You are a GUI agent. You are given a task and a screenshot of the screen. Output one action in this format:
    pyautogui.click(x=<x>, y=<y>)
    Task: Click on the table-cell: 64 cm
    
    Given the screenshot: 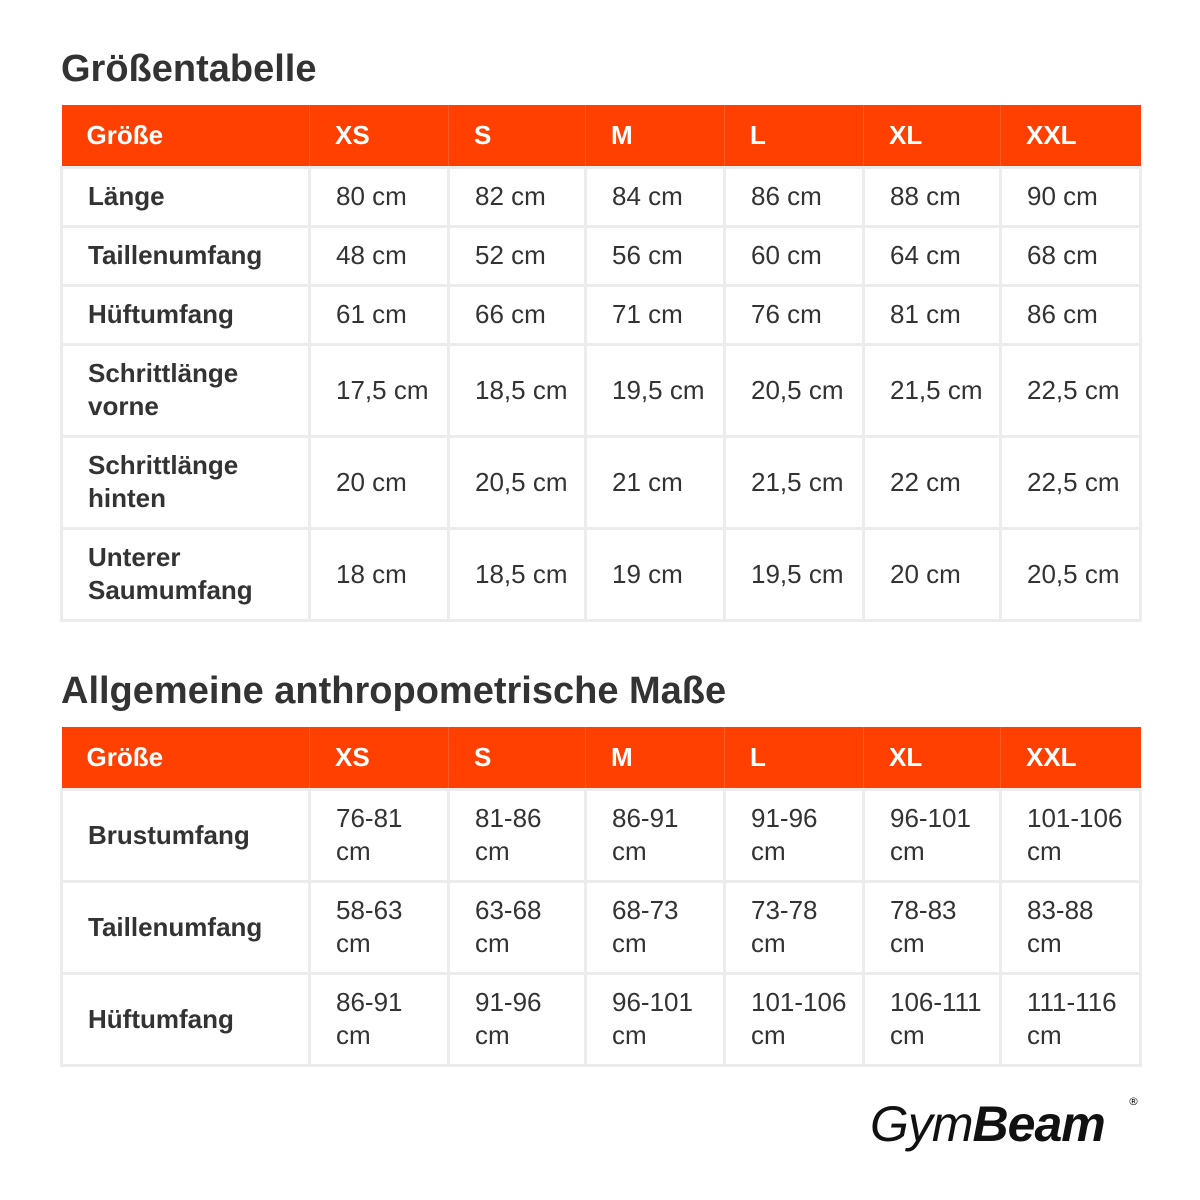 What is the action you would take?
    pyautogui.click(x=932, y=255)
    